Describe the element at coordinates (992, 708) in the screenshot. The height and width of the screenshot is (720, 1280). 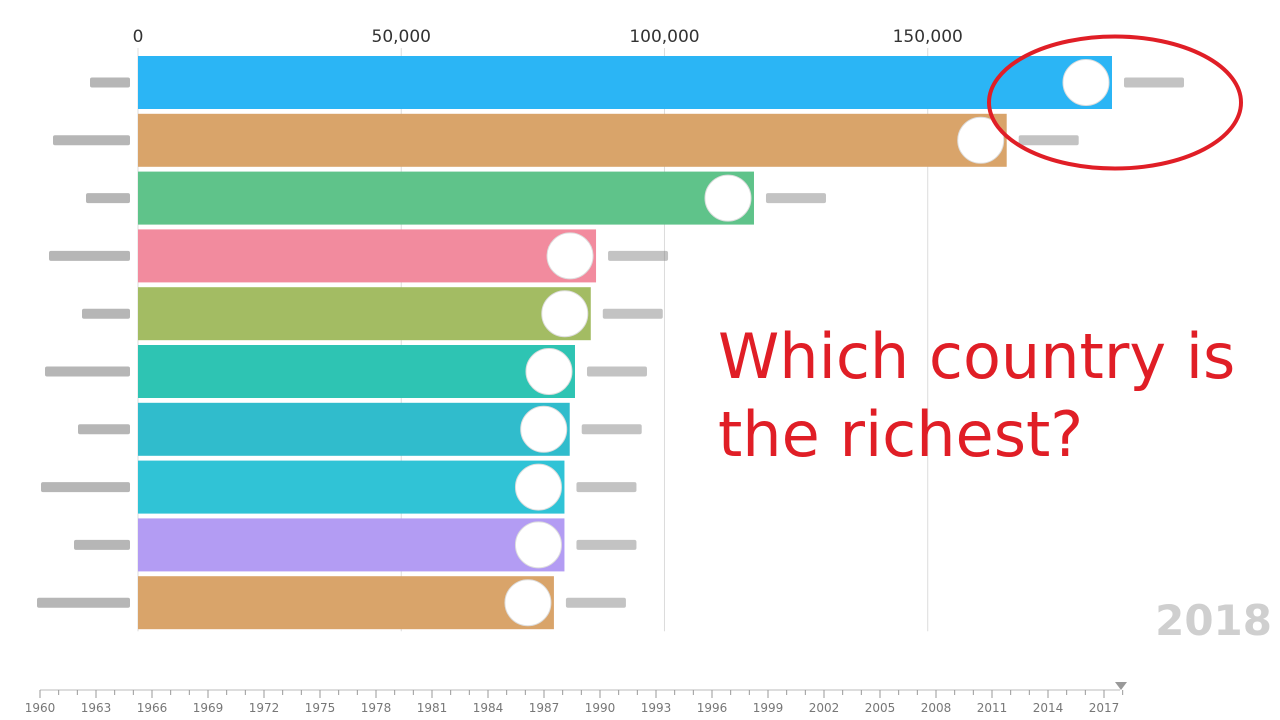
I see `timeline-label: 2011` at that location.